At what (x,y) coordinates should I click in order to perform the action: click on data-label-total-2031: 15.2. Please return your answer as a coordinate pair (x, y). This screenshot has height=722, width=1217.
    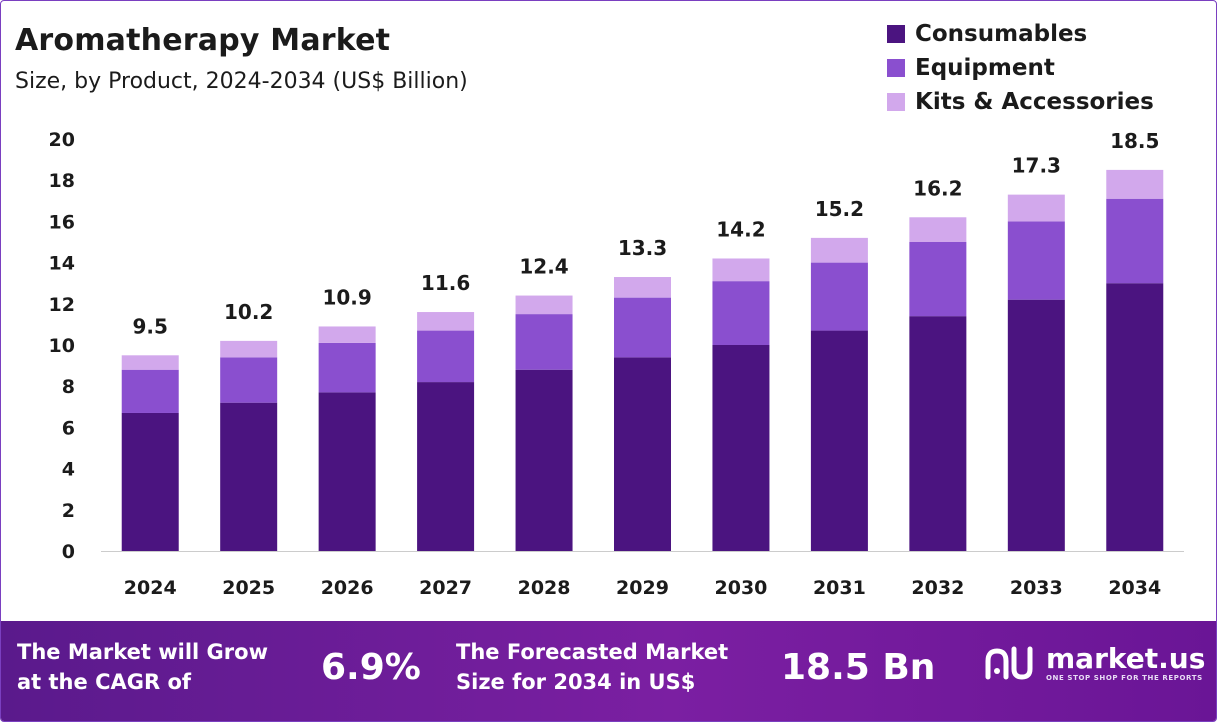
    Looking at the image, I should click on (839, 209).